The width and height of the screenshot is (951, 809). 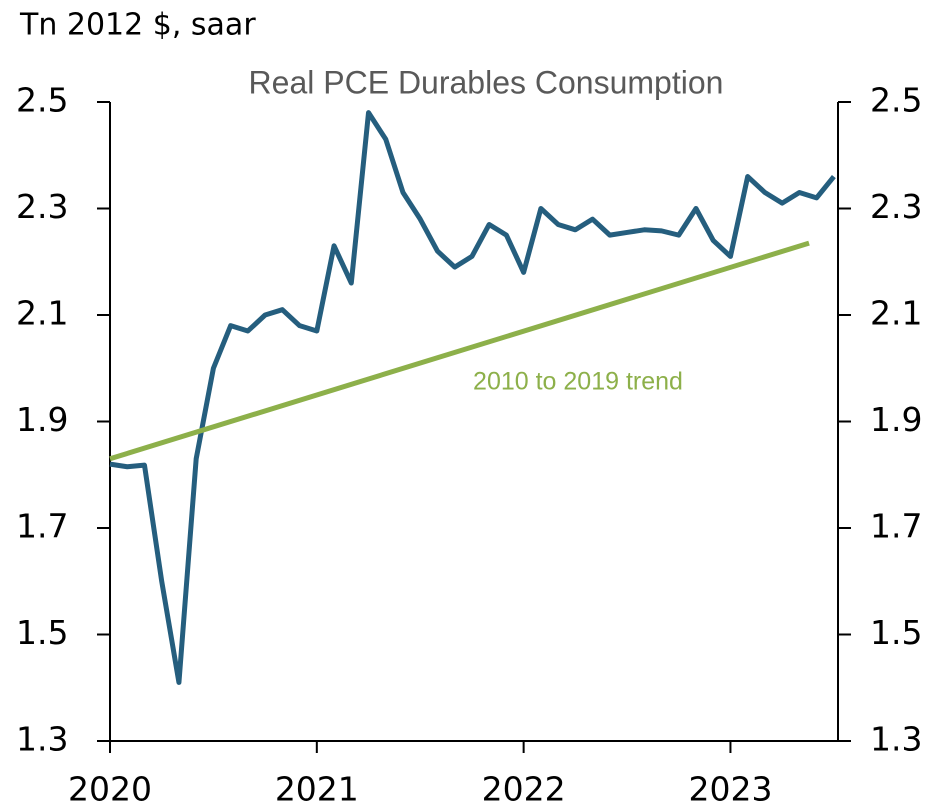 I want to click on x-tick-label: 2021, so click(x=317, y=789).